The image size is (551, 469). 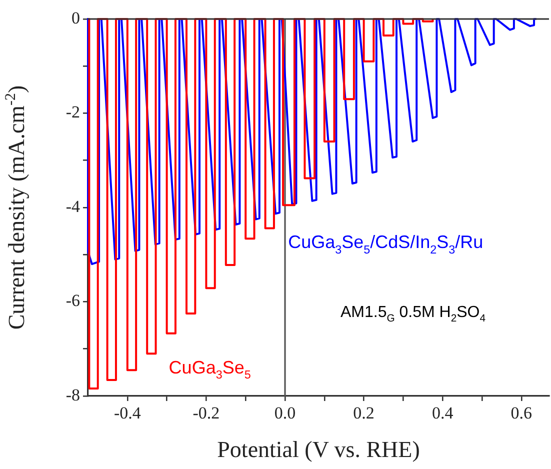 What do you see at coordinates (73, 394) in the screenshot?
I see `y-tick-label: -8` at bounding box center [73, 394].